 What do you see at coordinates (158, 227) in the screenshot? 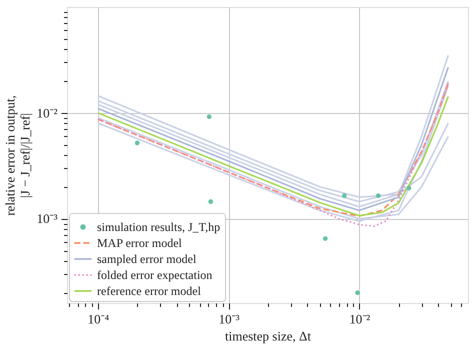
I see `legend-label: simulation results, J_T,hp` at bounding box center [158, 227].